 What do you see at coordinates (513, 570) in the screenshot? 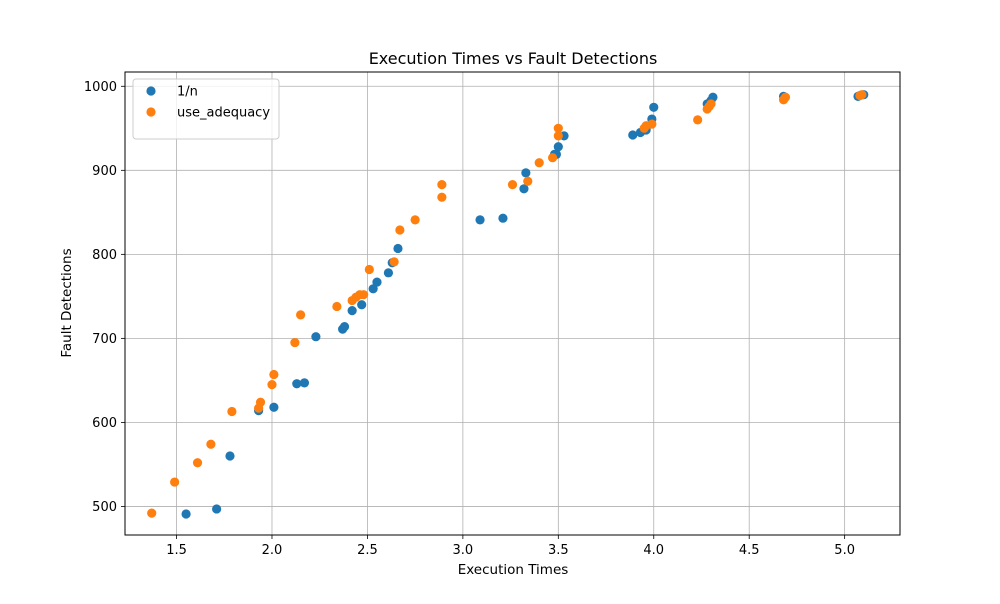
I see `x-axis-label: Execution Times` at bounding box center [513, 570].